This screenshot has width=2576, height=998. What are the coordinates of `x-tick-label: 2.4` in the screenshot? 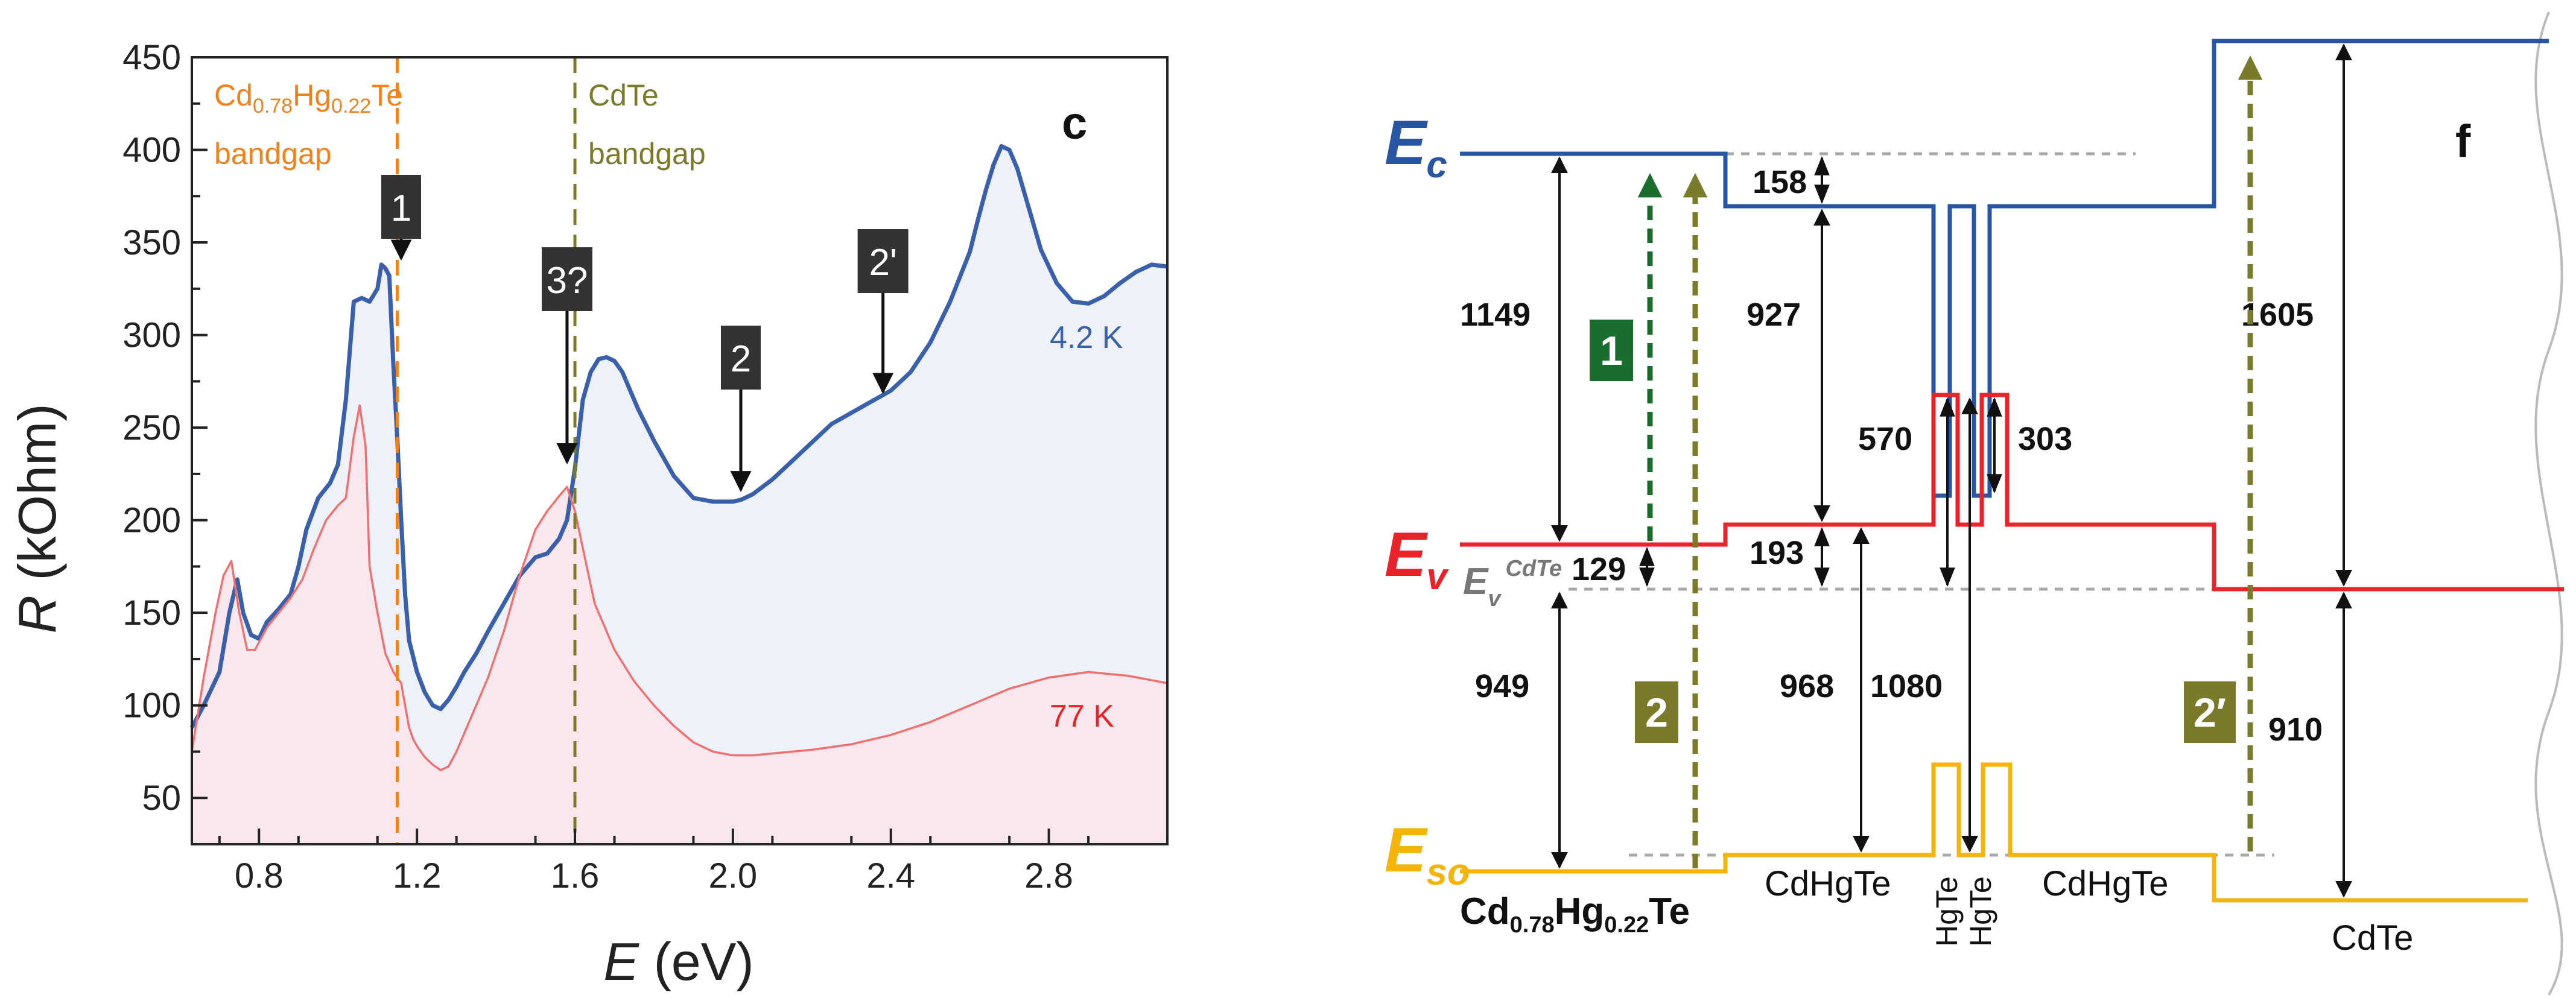 It's located at (890, 875).